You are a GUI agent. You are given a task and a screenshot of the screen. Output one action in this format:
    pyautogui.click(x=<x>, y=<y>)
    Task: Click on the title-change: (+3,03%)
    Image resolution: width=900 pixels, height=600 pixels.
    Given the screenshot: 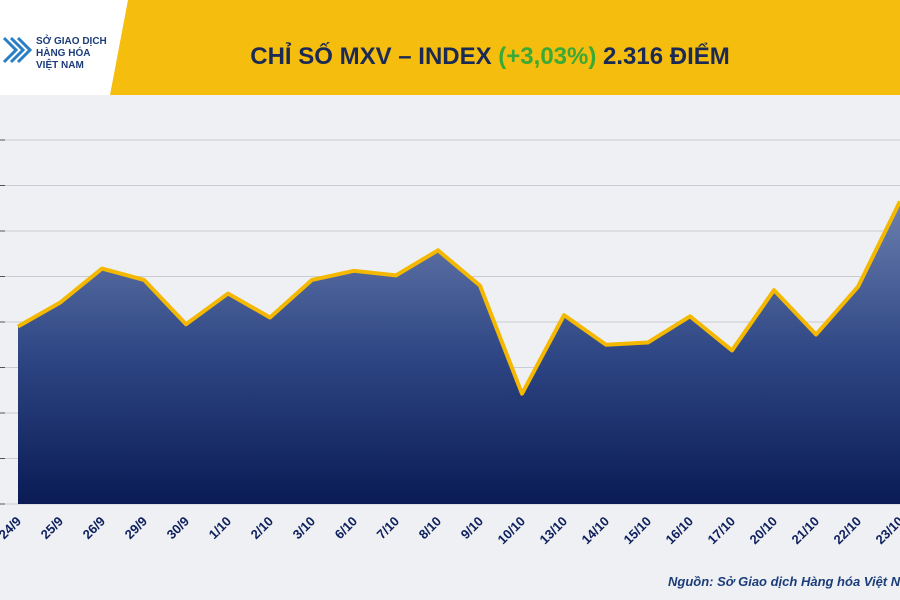 What is the action you would take?
    pyautogui.click(x=547, y=56)
    